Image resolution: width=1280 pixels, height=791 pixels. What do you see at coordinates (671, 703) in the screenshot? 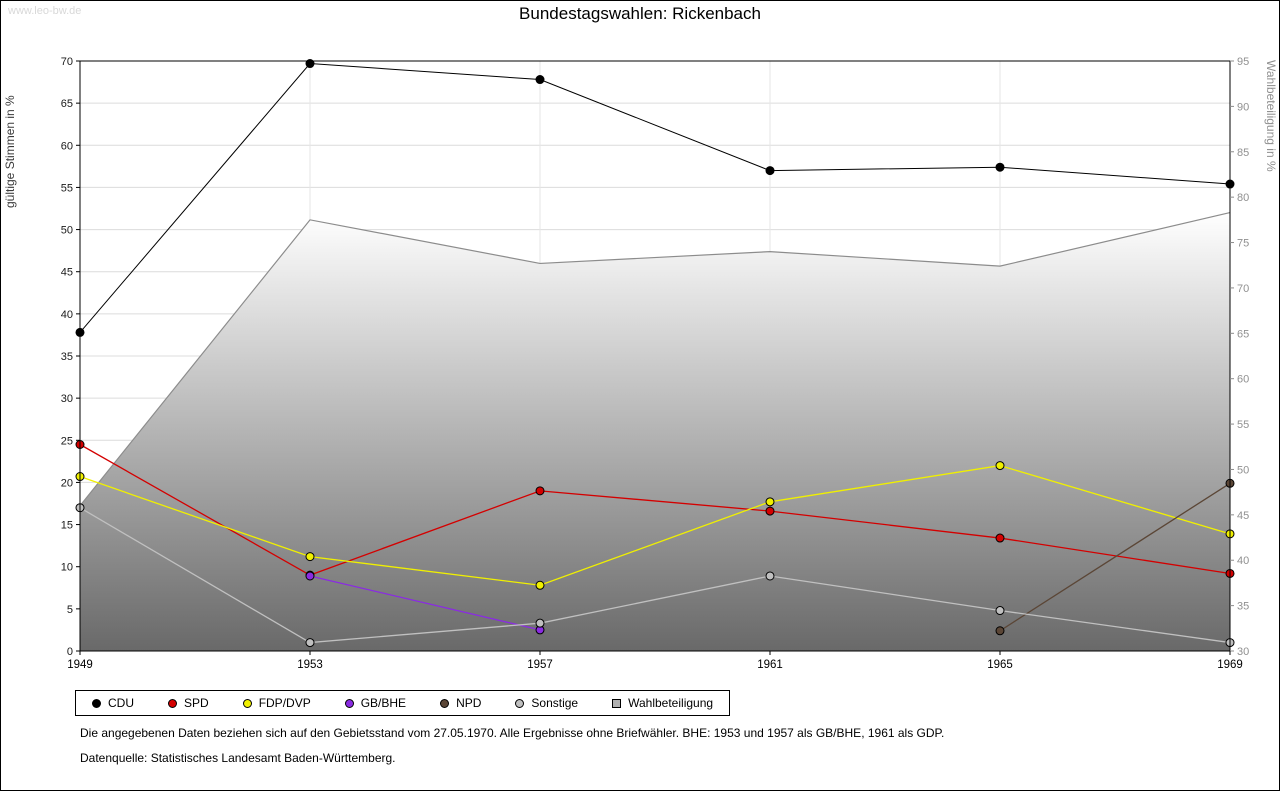
I see `legend-label: Wahlbeteiligung` at bounding box center [671, 703].